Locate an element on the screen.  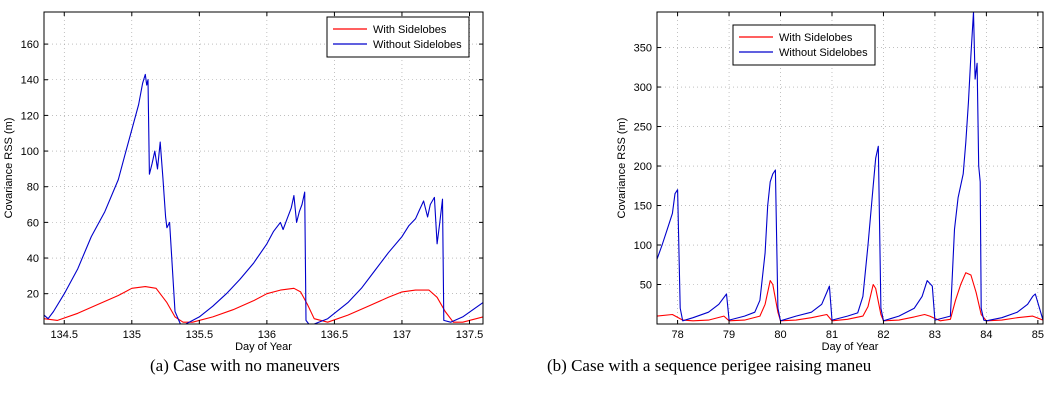
x-tick-label: 135.5 is located at coordinates (200, 335).